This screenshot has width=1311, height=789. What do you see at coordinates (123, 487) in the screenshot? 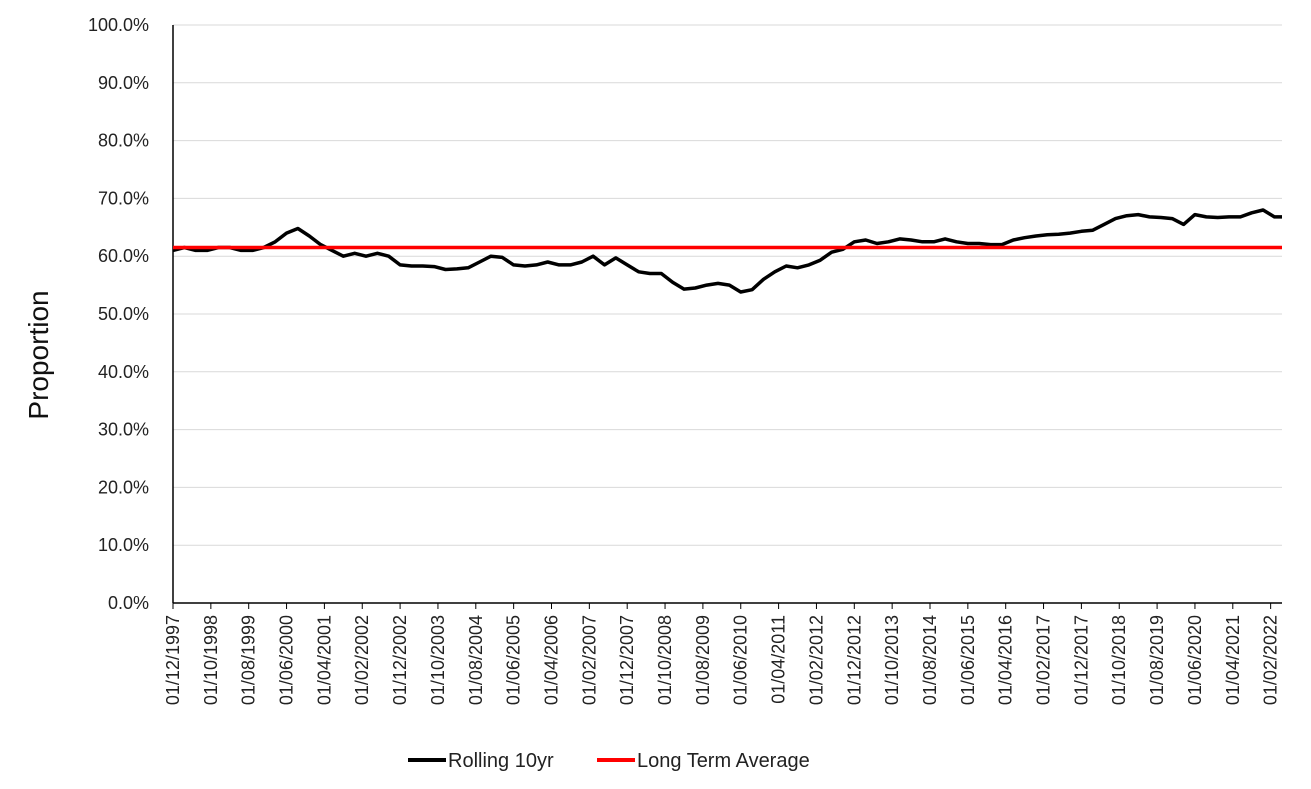
I see `y-tick-label: 20.0%` at bounding box center [123, 487].